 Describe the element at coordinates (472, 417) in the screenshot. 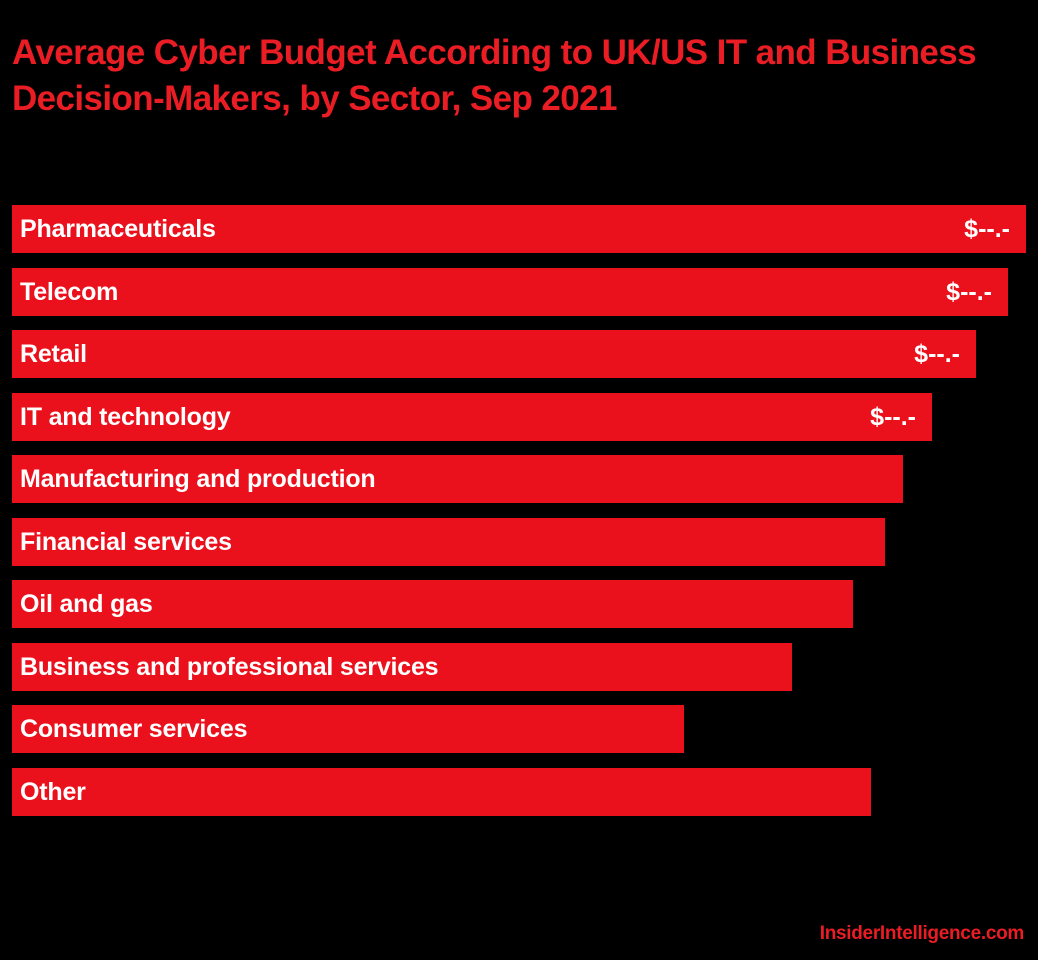

I see `bar-it-and-technology: IT and technology $--.-` at that location.